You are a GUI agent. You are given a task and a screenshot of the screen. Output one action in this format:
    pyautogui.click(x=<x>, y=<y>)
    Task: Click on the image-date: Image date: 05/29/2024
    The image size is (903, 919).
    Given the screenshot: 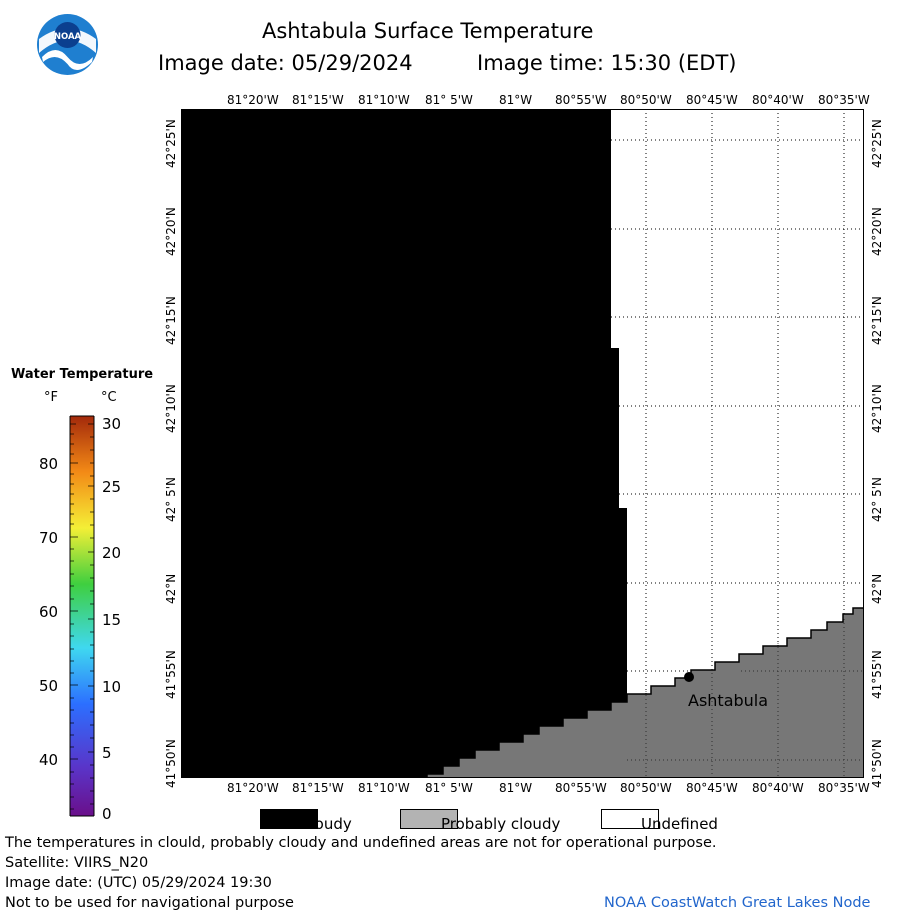 What is the action you would take?
    pyautogui.click(x=285, y=63)
    